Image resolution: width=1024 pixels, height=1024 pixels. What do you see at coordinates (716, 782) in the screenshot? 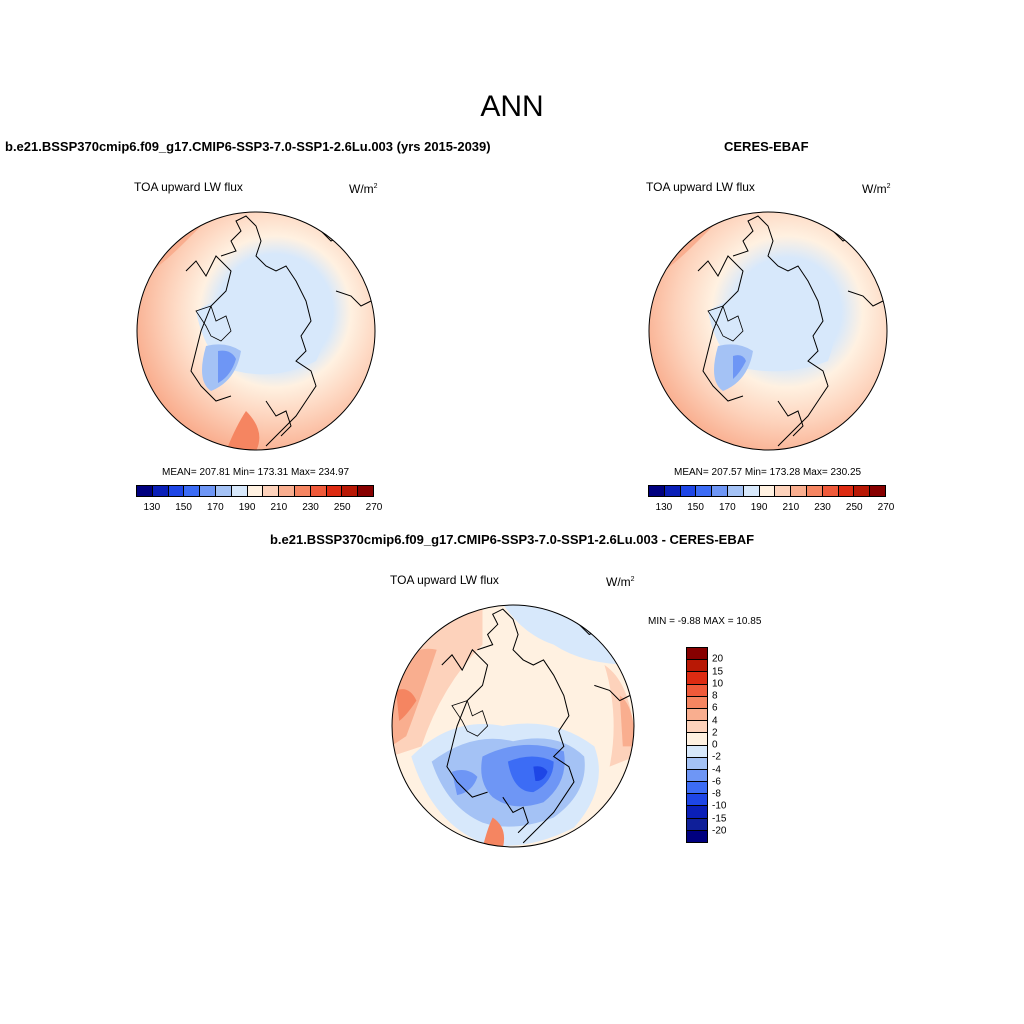
I see `colorbar-label: -6` at bounding box center [716, 782].